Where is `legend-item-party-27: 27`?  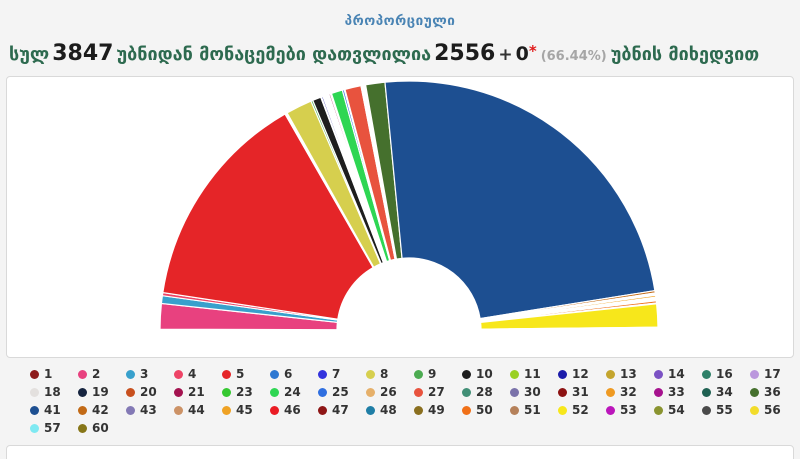 legend-item-party-27: 27 is located at coordinates (438, 392).